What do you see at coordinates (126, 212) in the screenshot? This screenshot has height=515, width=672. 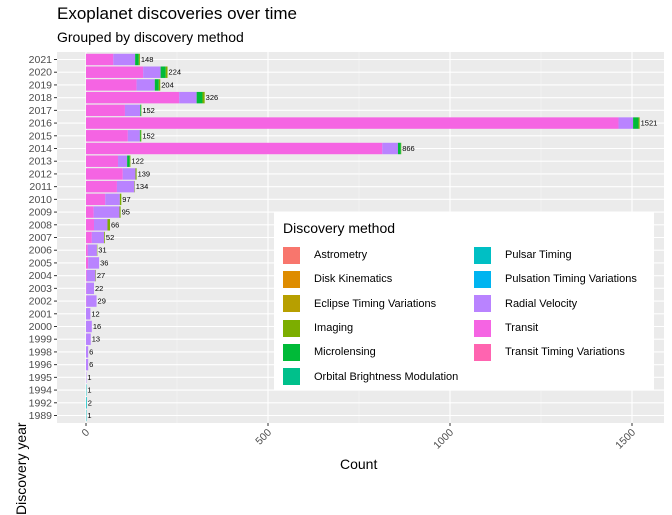 I see `data-label: 95` at bounding box center [126, 212].